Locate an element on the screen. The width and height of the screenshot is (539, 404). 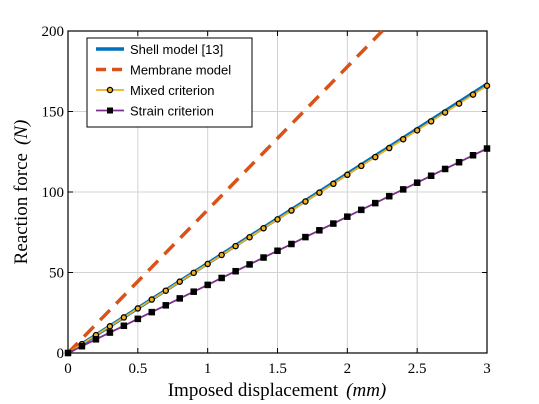
legend-item: Mixed criterion is located at coordinates (155, 90).